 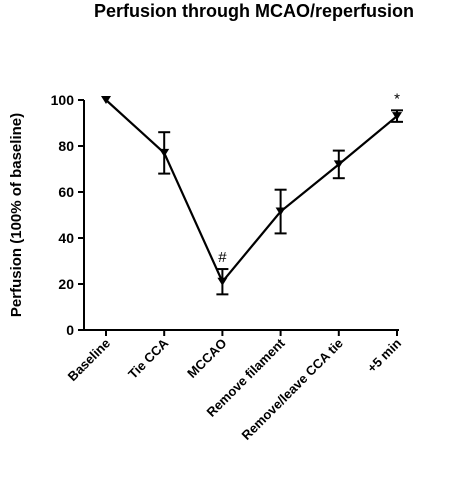 I want to click on y-axis-label: Perfusion (100% of baseline), so click(x=16, y=215).